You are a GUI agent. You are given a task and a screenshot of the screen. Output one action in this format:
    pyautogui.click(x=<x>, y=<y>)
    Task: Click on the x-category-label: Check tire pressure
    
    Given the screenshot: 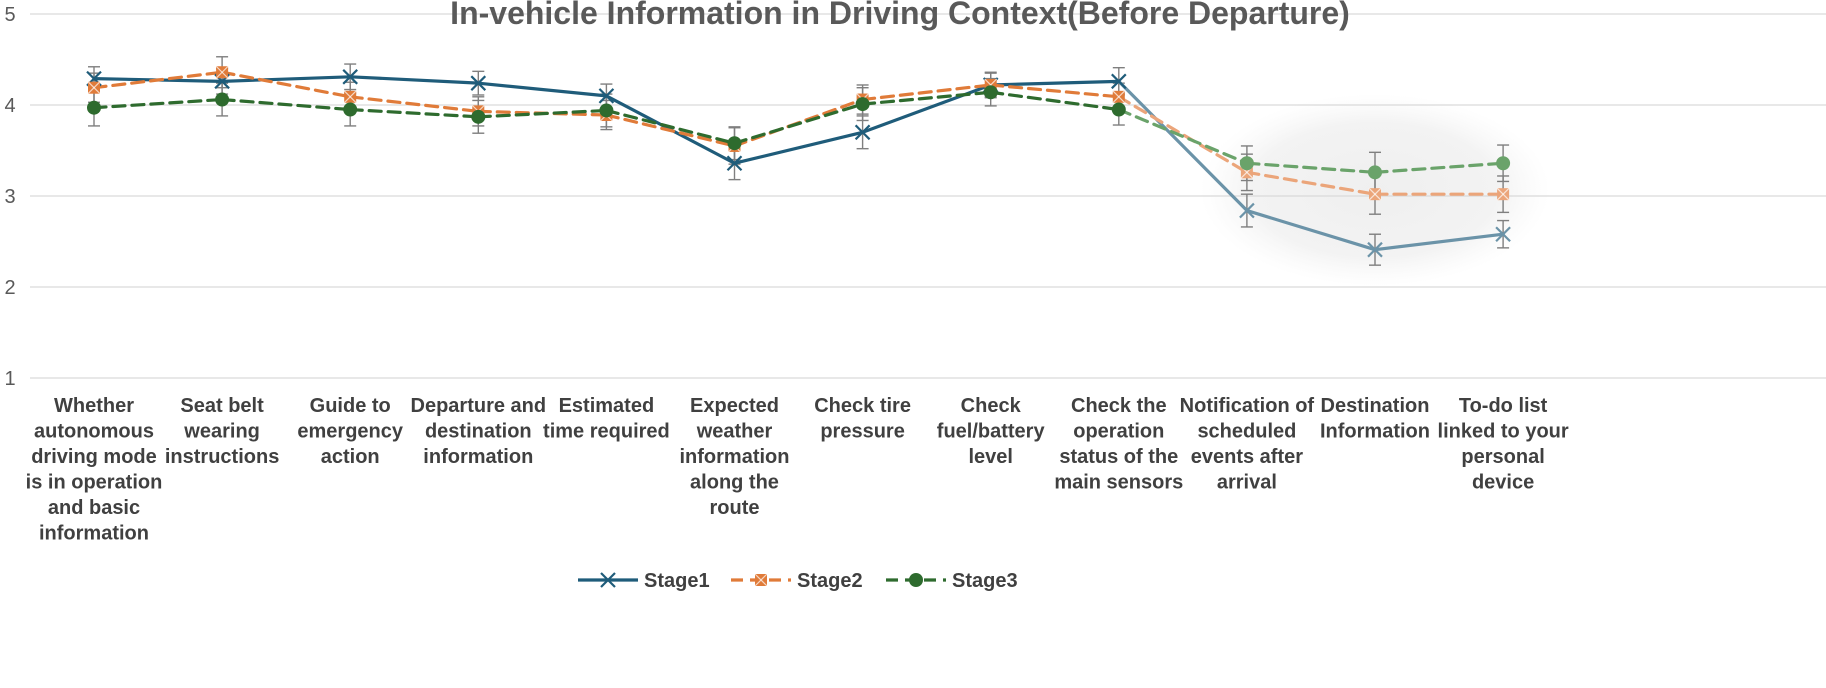 What is the action you would take?
    pyautogui.click(x=862, y=419)
    